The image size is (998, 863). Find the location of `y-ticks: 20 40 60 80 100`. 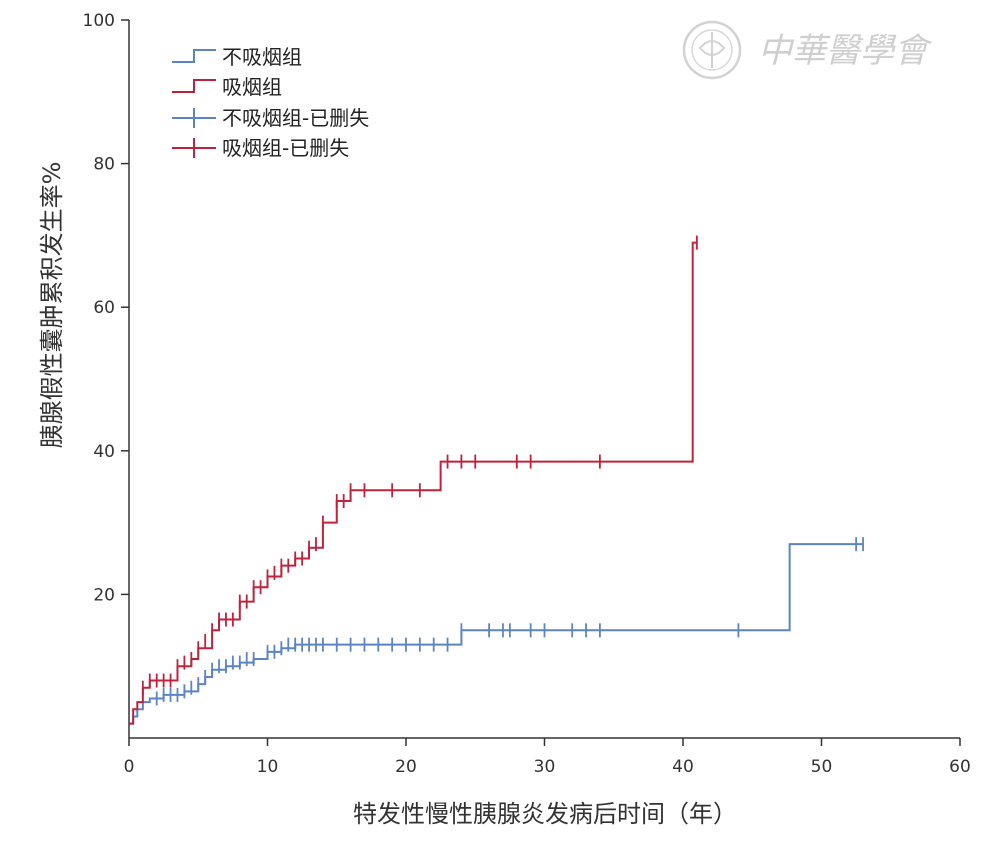

y-ticks: 20 40 60 80 100 is located at coordinates (106, 308).